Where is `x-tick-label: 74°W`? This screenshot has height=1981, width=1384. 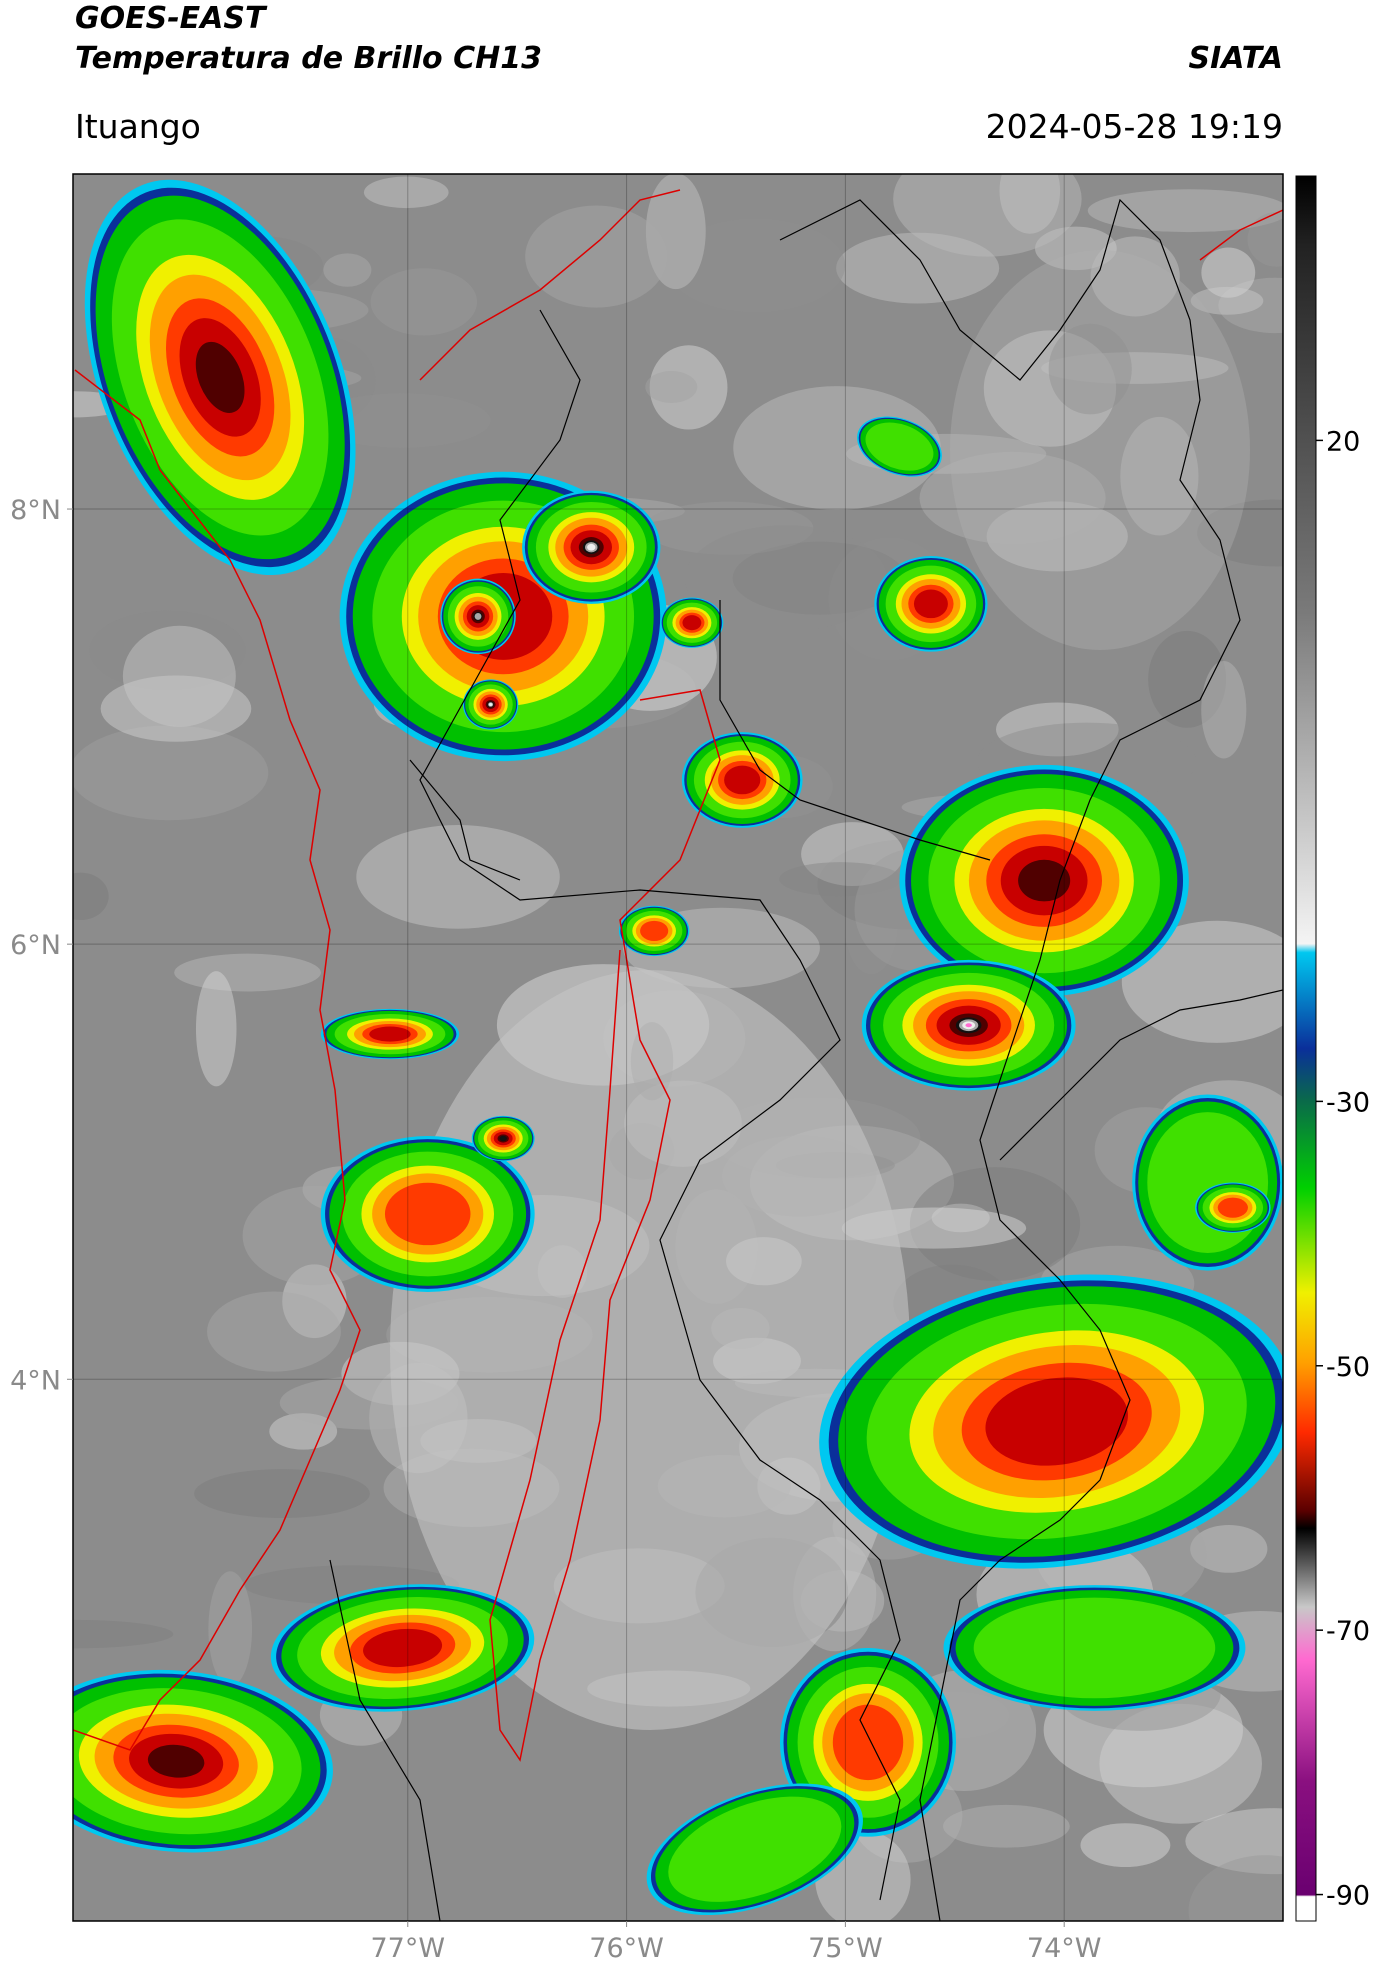
x-tick-label: 74°W is located at coordinates (1064, 1948).